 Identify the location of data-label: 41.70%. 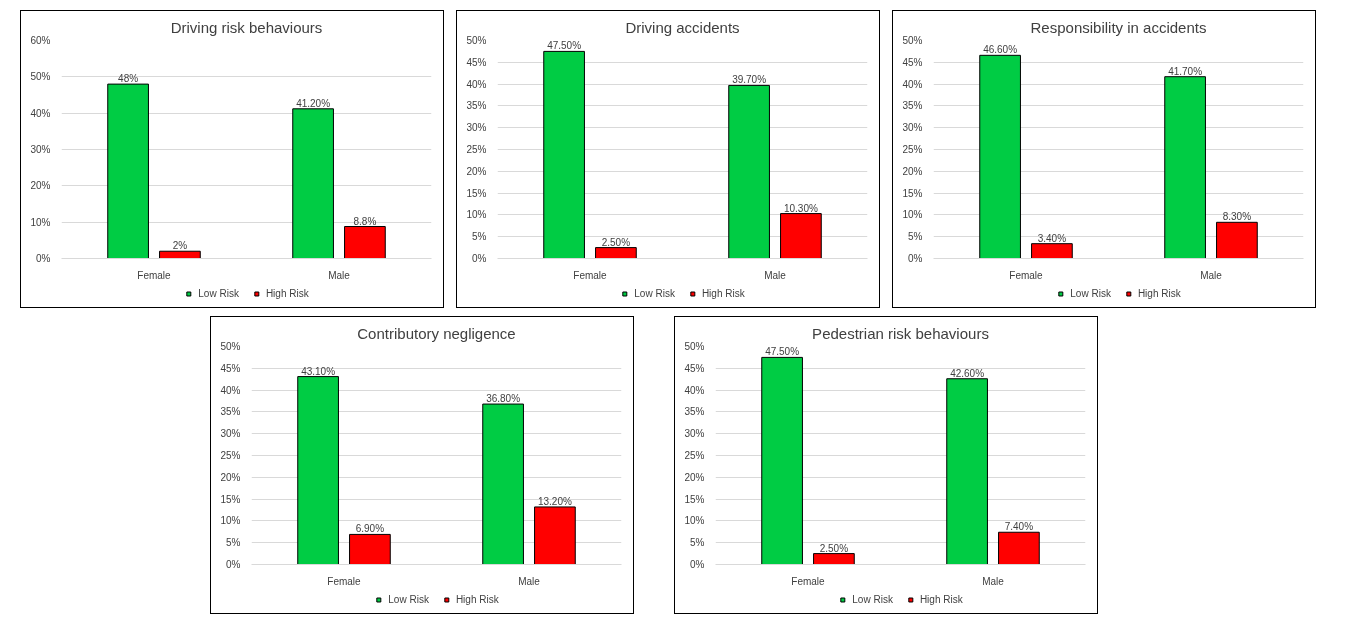
(1185, 71).